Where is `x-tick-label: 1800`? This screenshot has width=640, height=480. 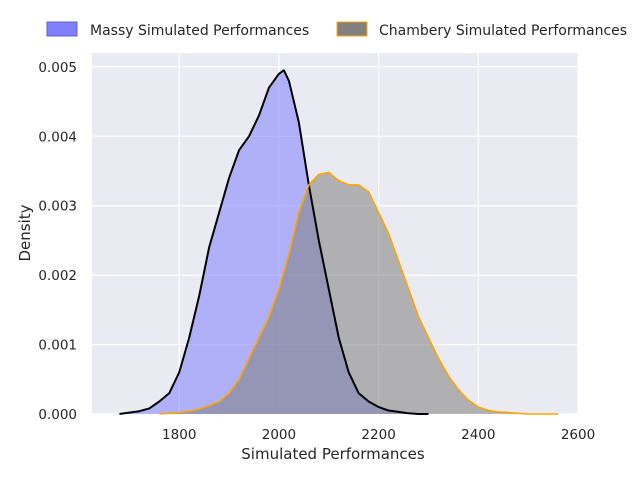
x-tick-label: 1800 is located at coordinates (179, 435).